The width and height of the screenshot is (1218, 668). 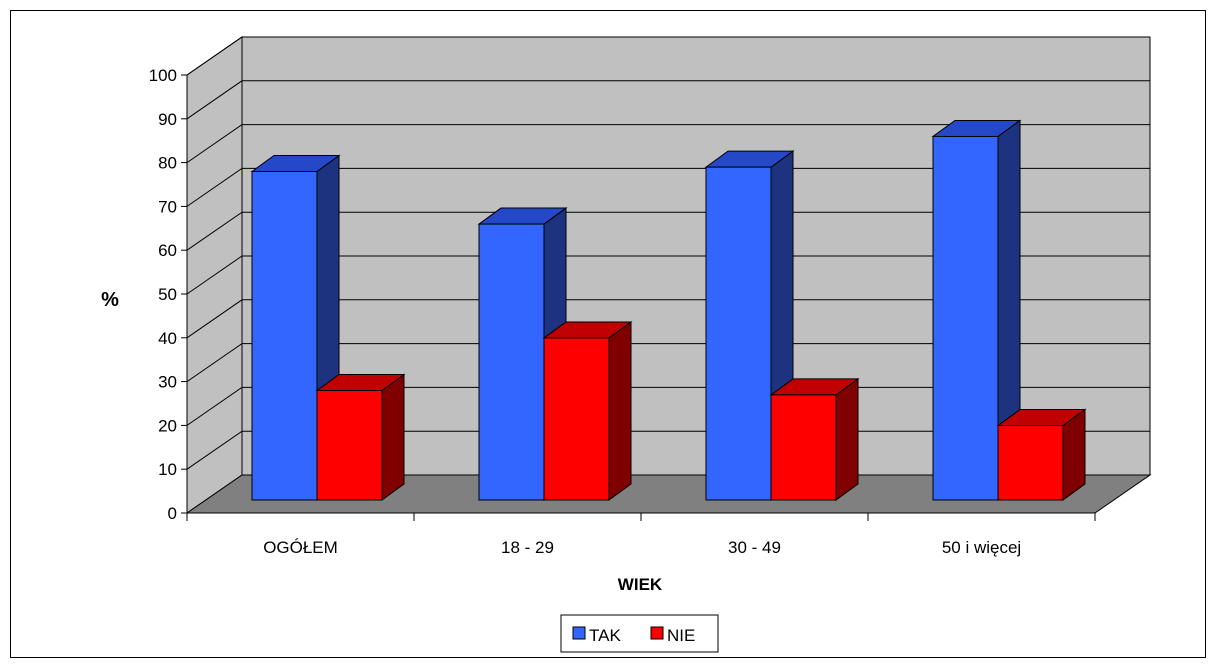 I want to click on y-tick-label: 60, so click(x=167, y=250).